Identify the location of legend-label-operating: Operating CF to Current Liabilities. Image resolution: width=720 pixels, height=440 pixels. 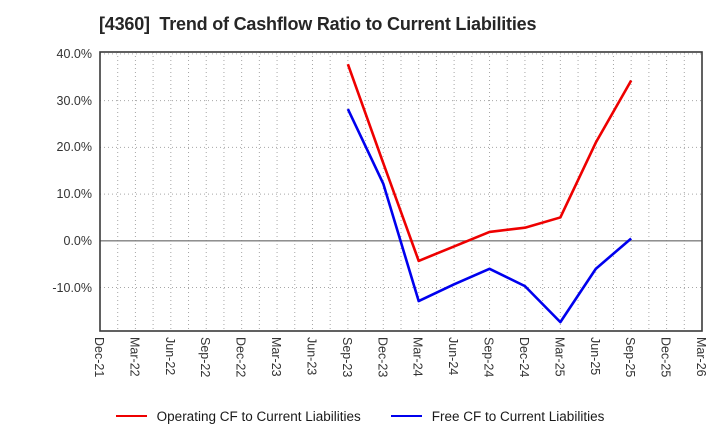
(258, 416).